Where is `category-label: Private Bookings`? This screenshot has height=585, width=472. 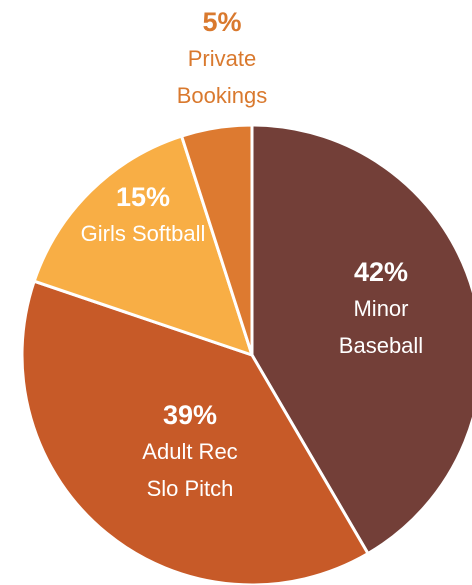
category-label: Private Bookings is located at coordinates (222, 77).